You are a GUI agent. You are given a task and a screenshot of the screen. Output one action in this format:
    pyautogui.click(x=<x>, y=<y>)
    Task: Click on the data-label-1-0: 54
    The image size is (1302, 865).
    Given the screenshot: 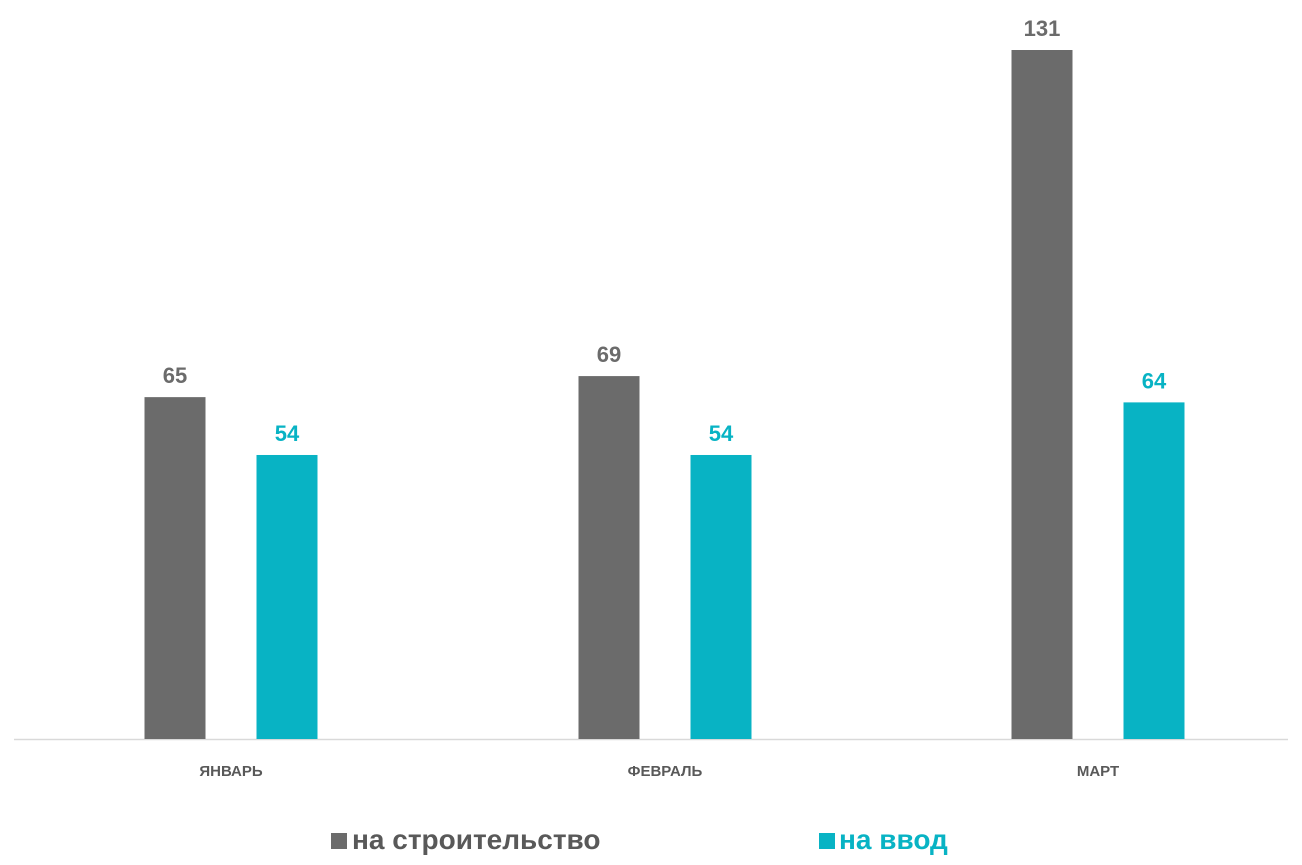 What is the action you would take?
    pyautogui.click(x=287, y=433)
    